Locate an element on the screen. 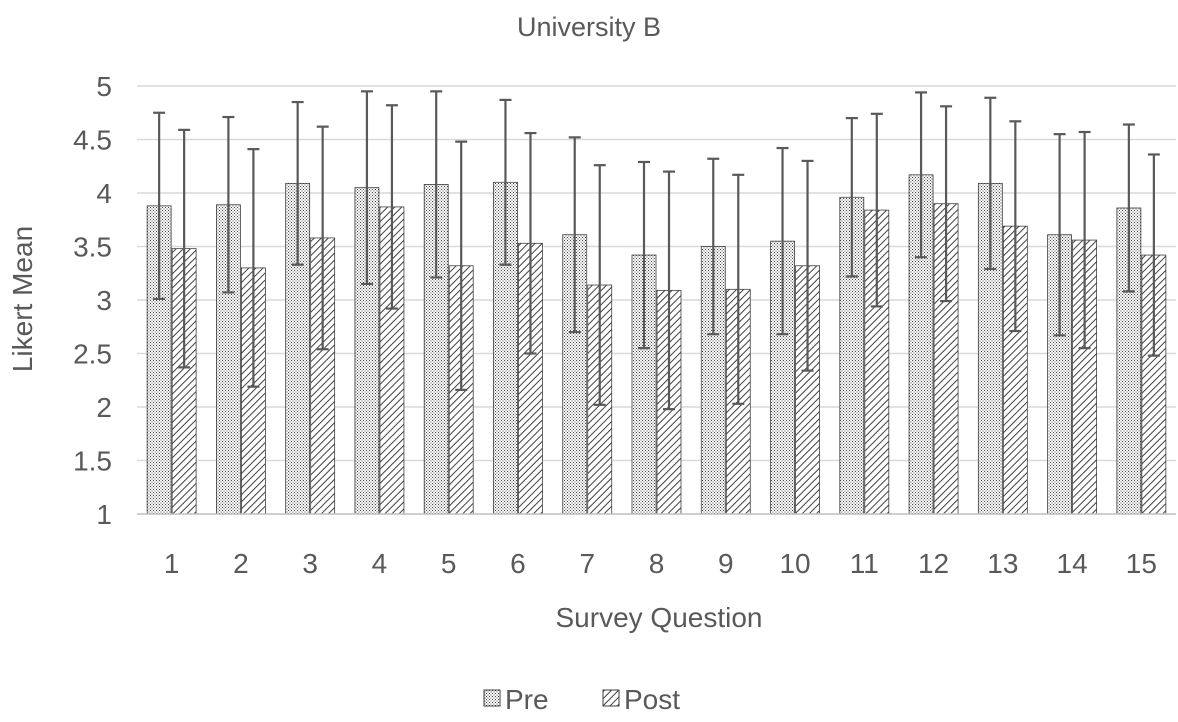 This screenshot has height=722, width=1178. y-axis-tick-labels: 1 1.5 2 2.5 3 3.5 4 4.5 5 is located at coordinates (92, 300).